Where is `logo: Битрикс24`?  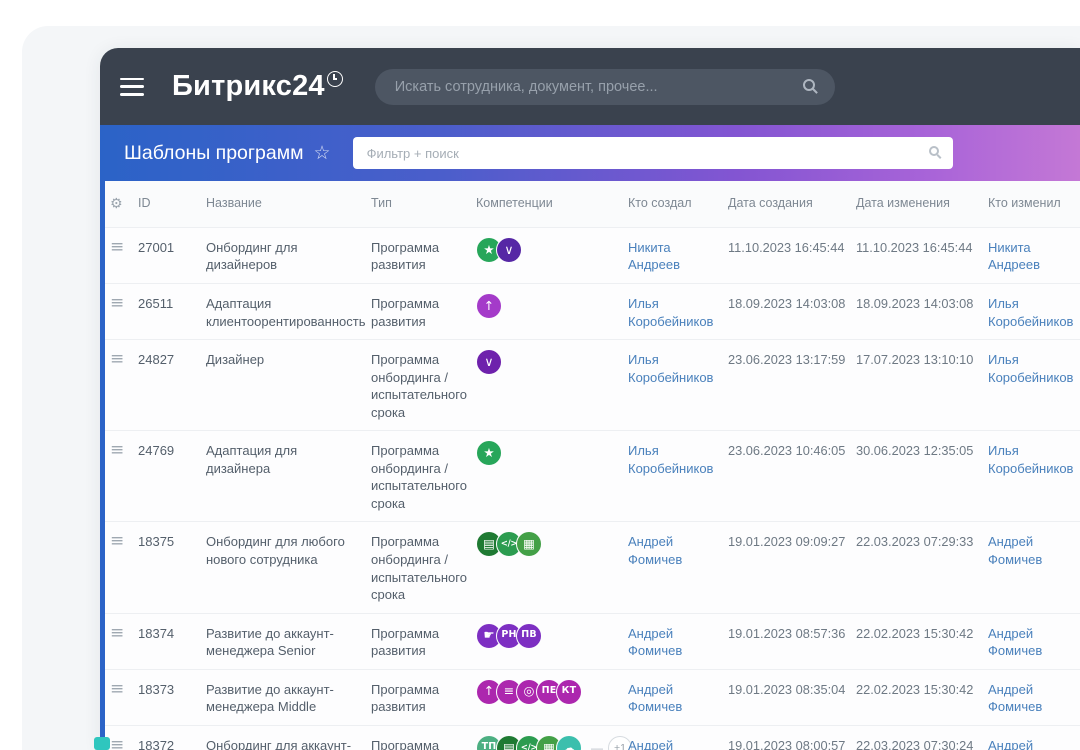
logo: Битрикс24 is located at coordinates (257, 86).